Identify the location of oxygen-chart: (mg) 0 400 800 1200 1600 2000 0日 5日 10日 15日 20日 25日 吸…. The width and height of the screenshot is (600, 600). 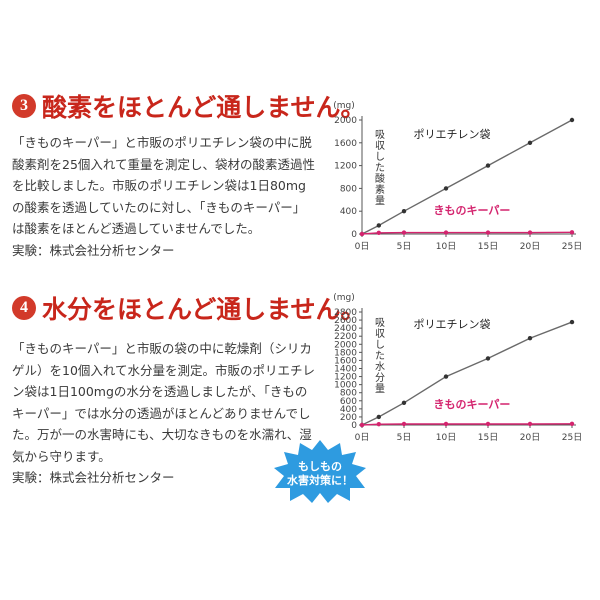
(457, 176).